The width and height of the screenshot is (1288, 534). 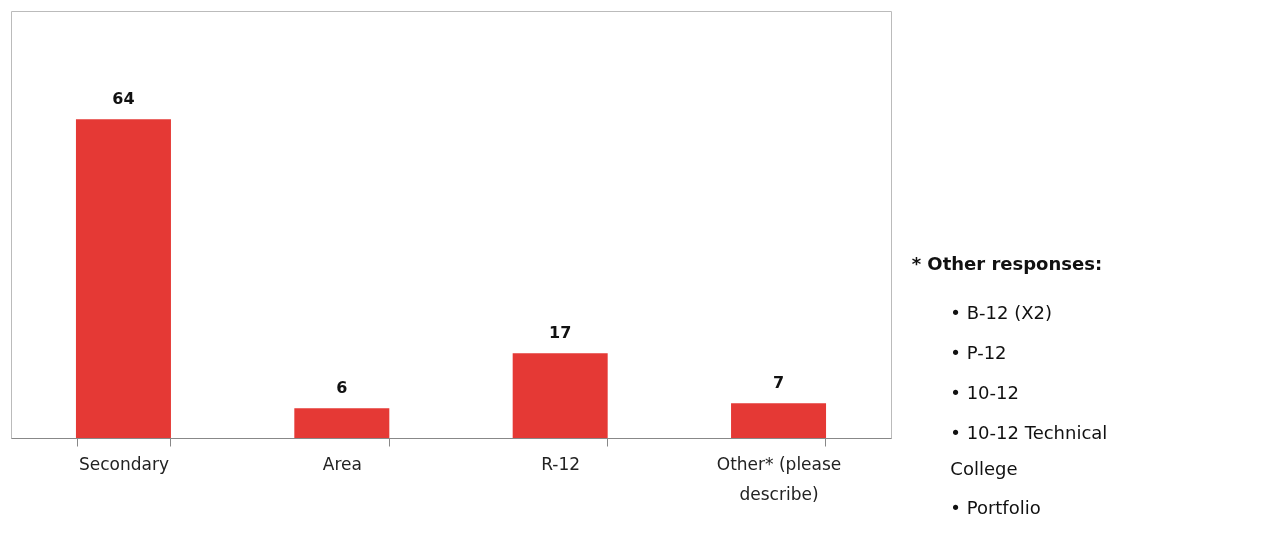 What do you see at coordinates (978, 352) in the screenshot?
I see `text: • P-12` at bounding box center [978, 352].